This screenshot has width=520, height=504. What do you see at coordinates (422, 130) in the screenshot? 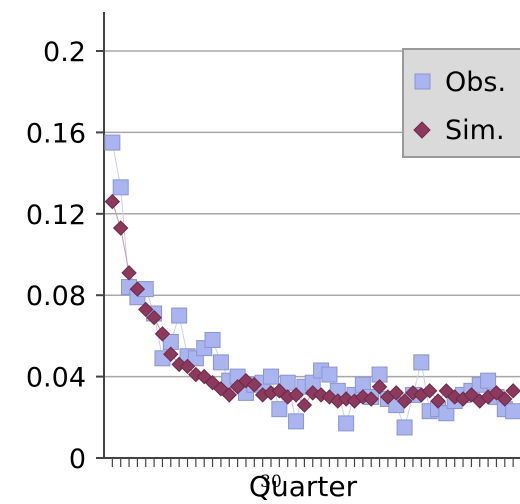
I see `legend-sim-marker` at bounding box center [422, 130].